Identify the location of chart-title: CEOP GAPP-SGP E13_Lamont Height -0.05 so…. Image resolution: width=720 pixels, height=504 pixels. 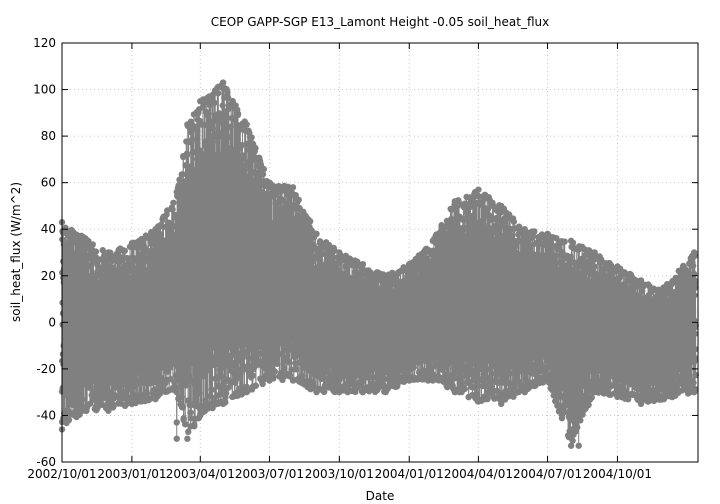
(380, 22).